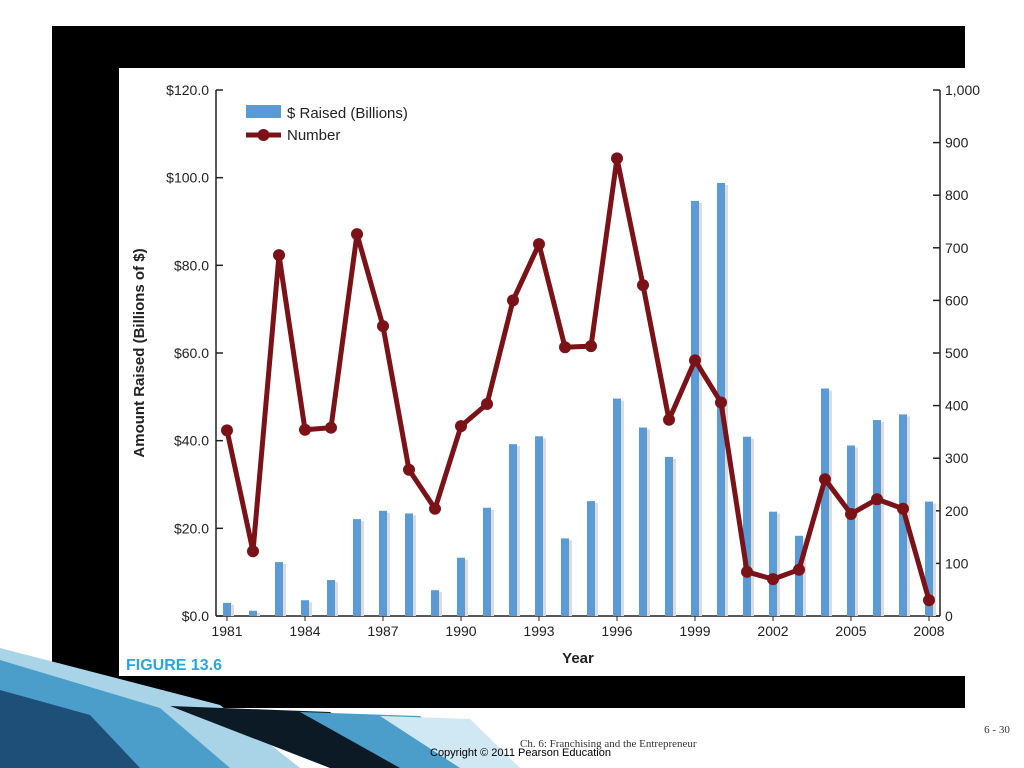 The image size is (1024, 768). Describe the element at coordinates (957, 195) in the screenshot. I see `y-tick-label-right: 800` at that location.